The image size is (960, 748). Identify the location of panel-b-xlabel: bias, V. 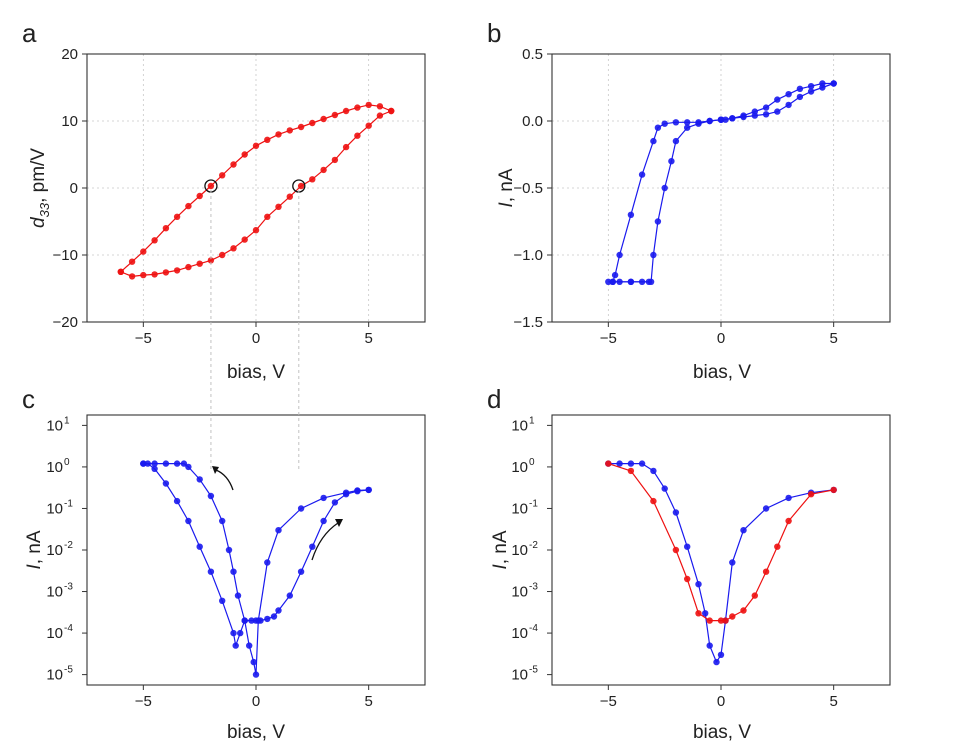
(722, 372).